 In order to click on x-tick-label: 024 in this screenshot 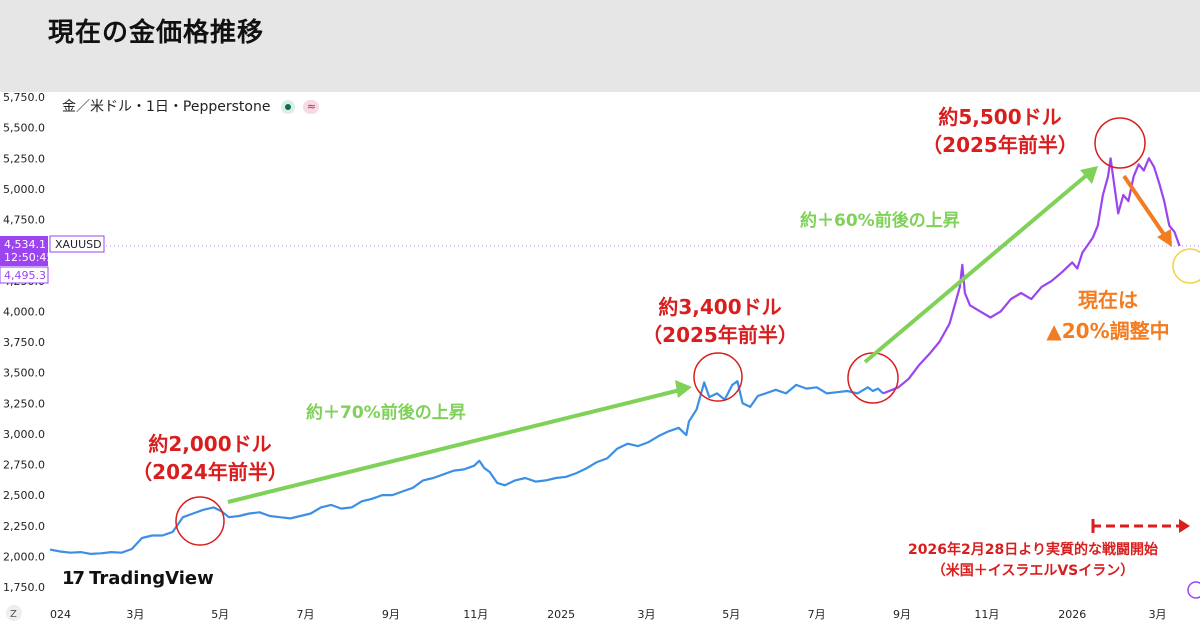, I will do `click(60, 614)`.